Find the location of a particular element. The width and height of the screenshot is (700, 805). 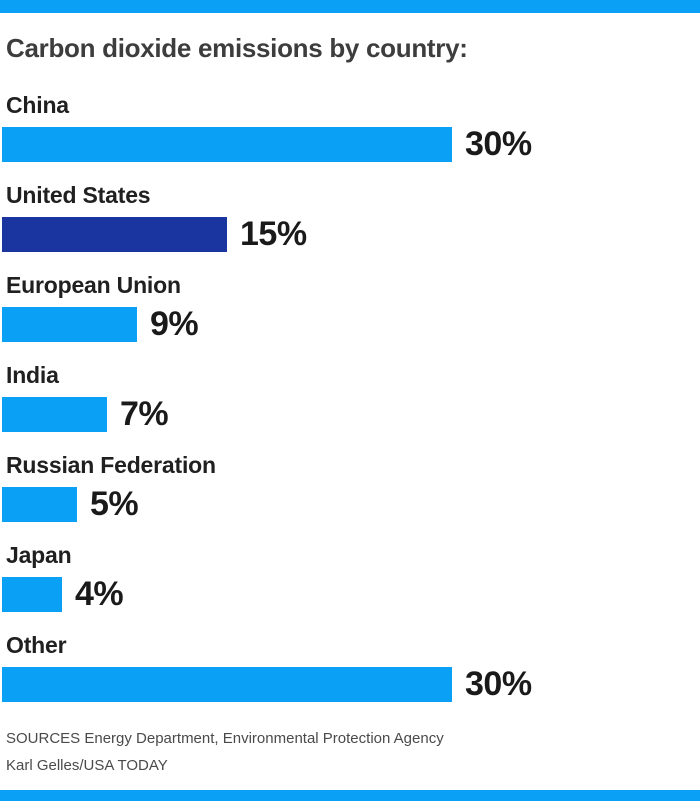

country-label: India is located at coordinates (32, 375).